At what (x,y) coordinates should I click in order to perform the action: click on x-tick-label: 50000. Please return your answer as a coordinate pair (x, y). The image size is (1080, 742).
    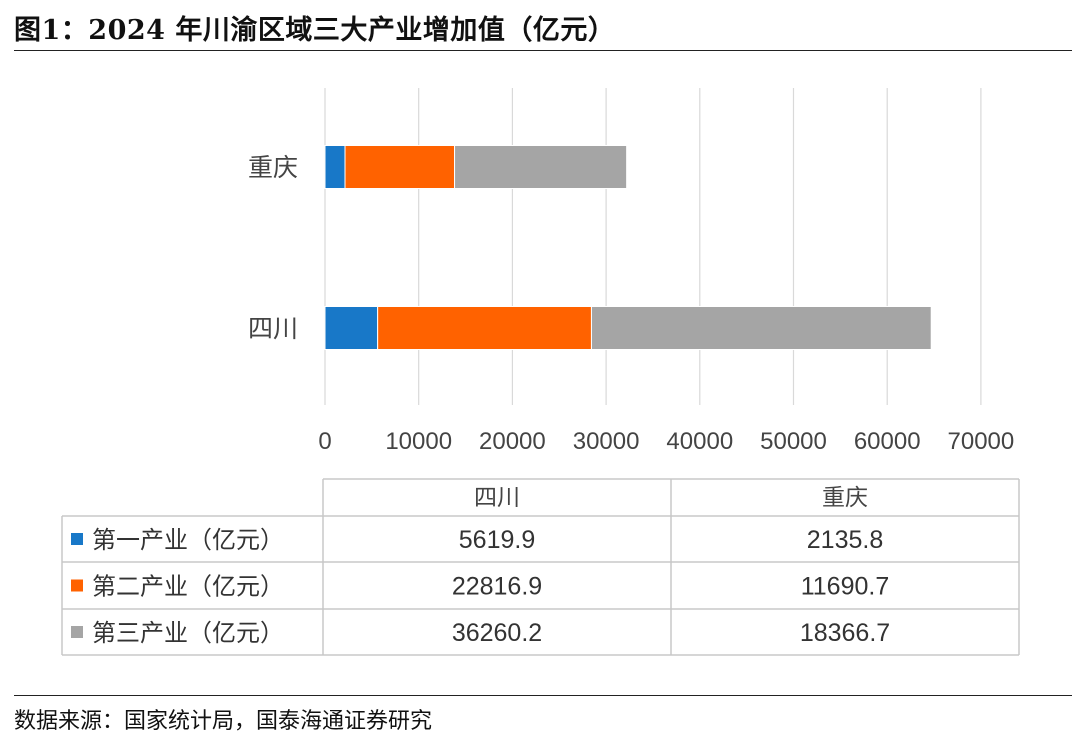
    Looking at the image, I should click on (793, 441).